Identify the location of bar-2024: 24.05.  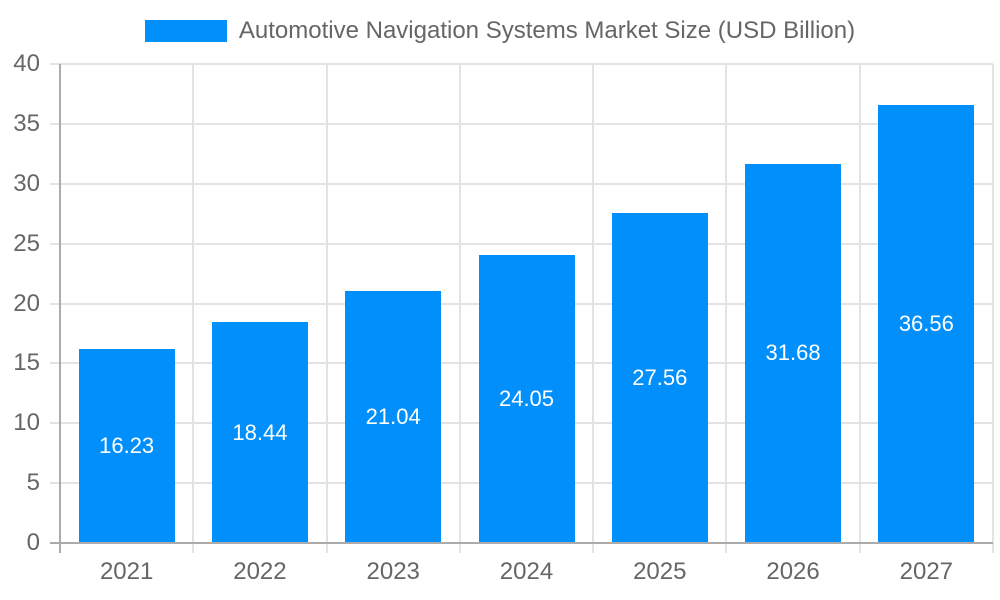
(526, 399).